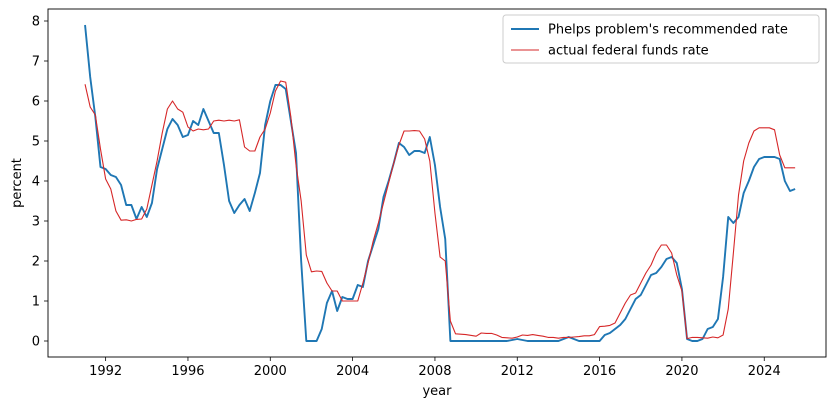 The height and width of the screenshot is (409, 833). I want to click on x-tick-label: 2024, so click(764, 371).